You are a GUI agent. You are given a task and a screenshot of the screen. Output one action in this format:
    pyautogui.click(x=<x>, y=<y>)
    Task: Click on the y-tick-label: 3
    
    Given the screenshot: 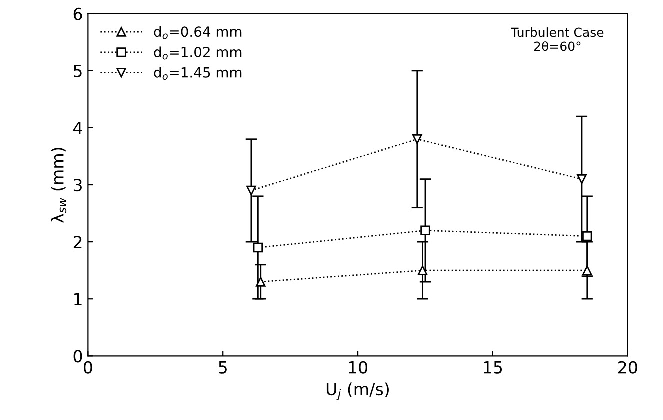 What is the action you would take?
    pyautogui.click(x=78, y=185)
    